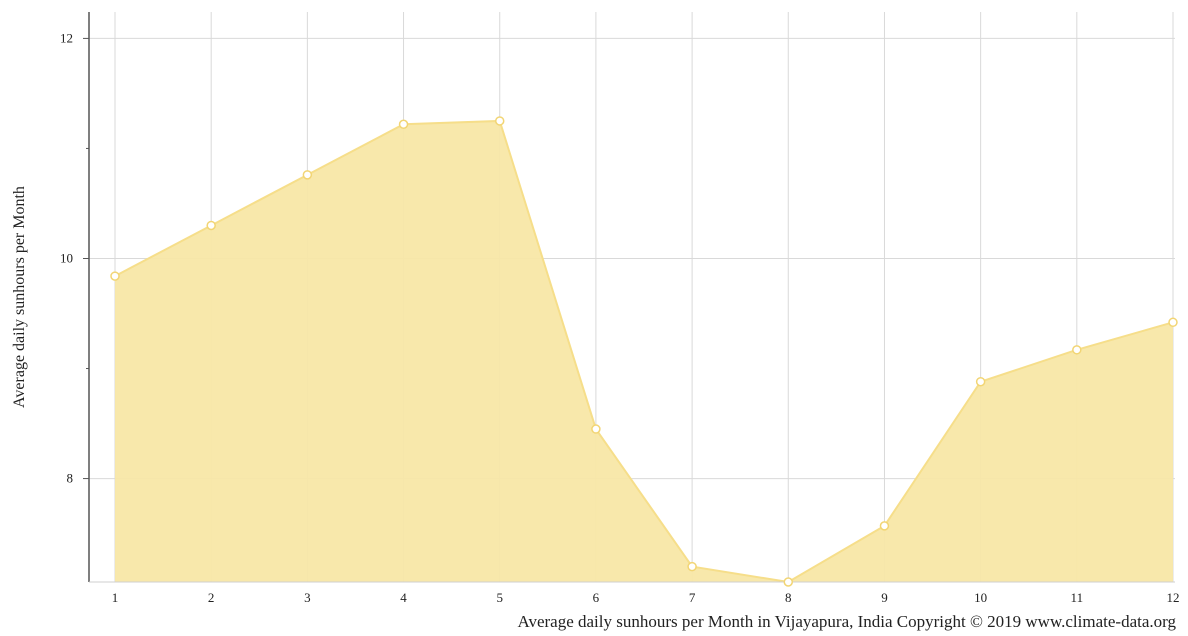 The image size is (1188, 636). What do you see at coordinates (403, 597) in the screenshot?
I see `x-tick-label-4: 4` at bounding box center [403, 597].